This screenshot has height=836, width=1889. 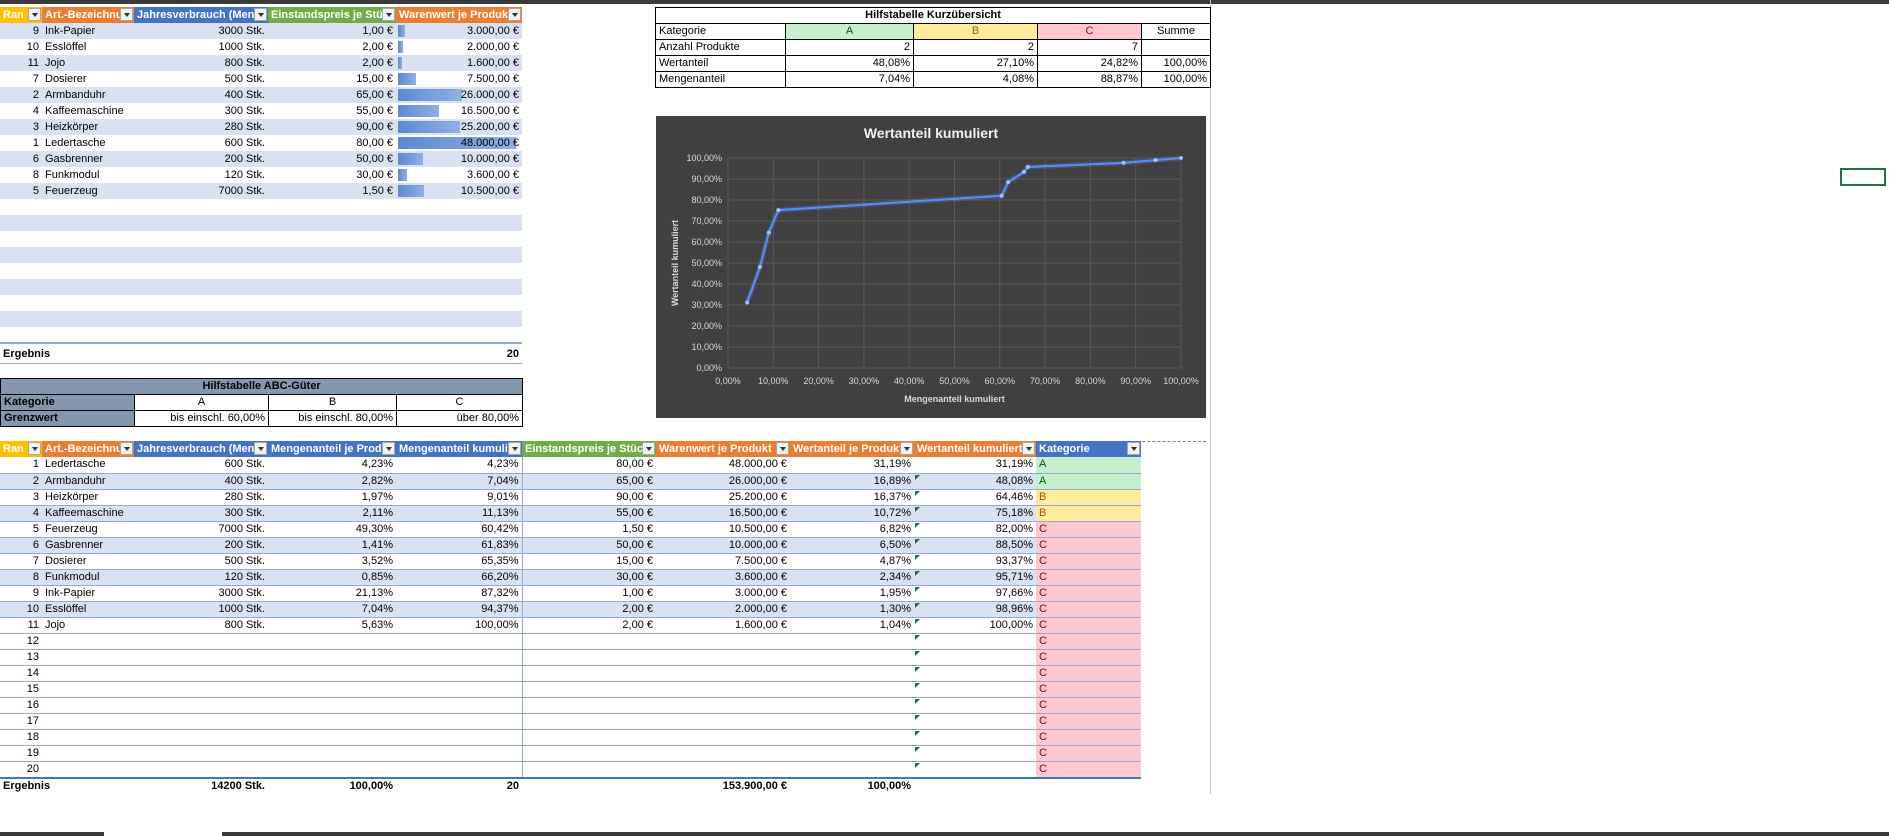 I want to click on cell-qty: 400 Stk., so click(x=201, y=95).